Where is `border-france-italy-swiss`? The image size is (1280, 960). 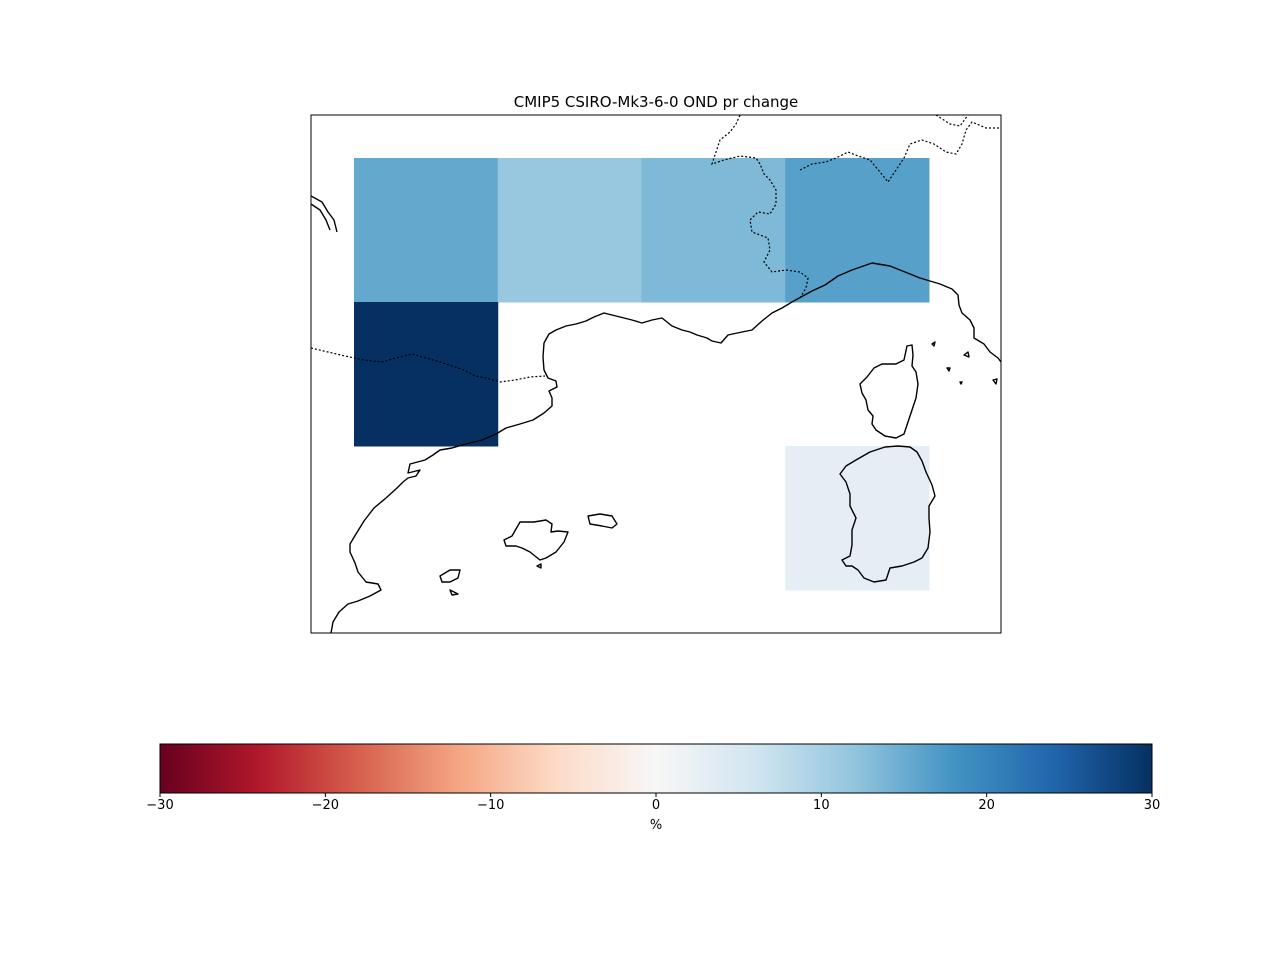 border-france-italy-swiss is located at coordinates (760, 207).